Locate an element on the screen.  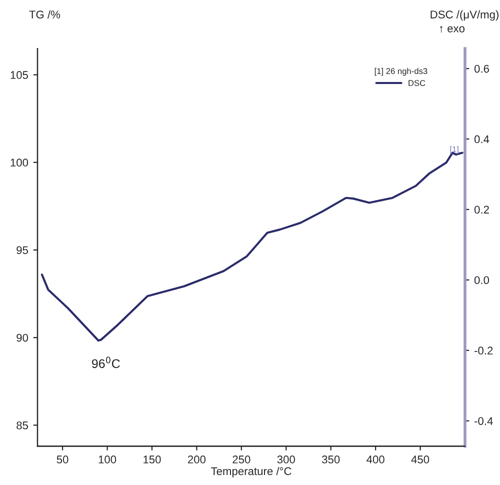
text: ↑ exo is located at coordinates (452, 29).